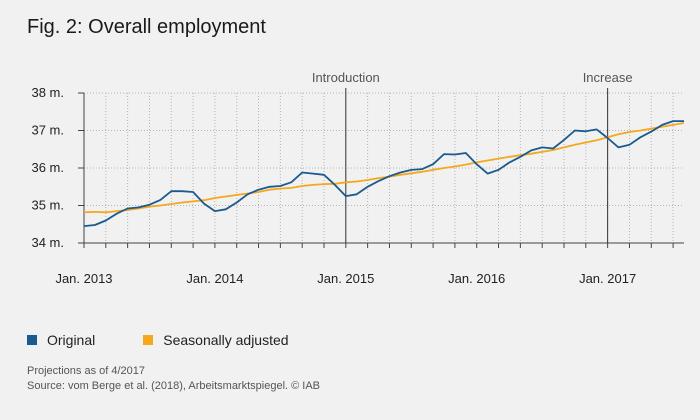 The image size is (700, 420). Describe the element at coordinates (346, 77) in the screenshot. I see `annotation-label: Introduction` at that location.